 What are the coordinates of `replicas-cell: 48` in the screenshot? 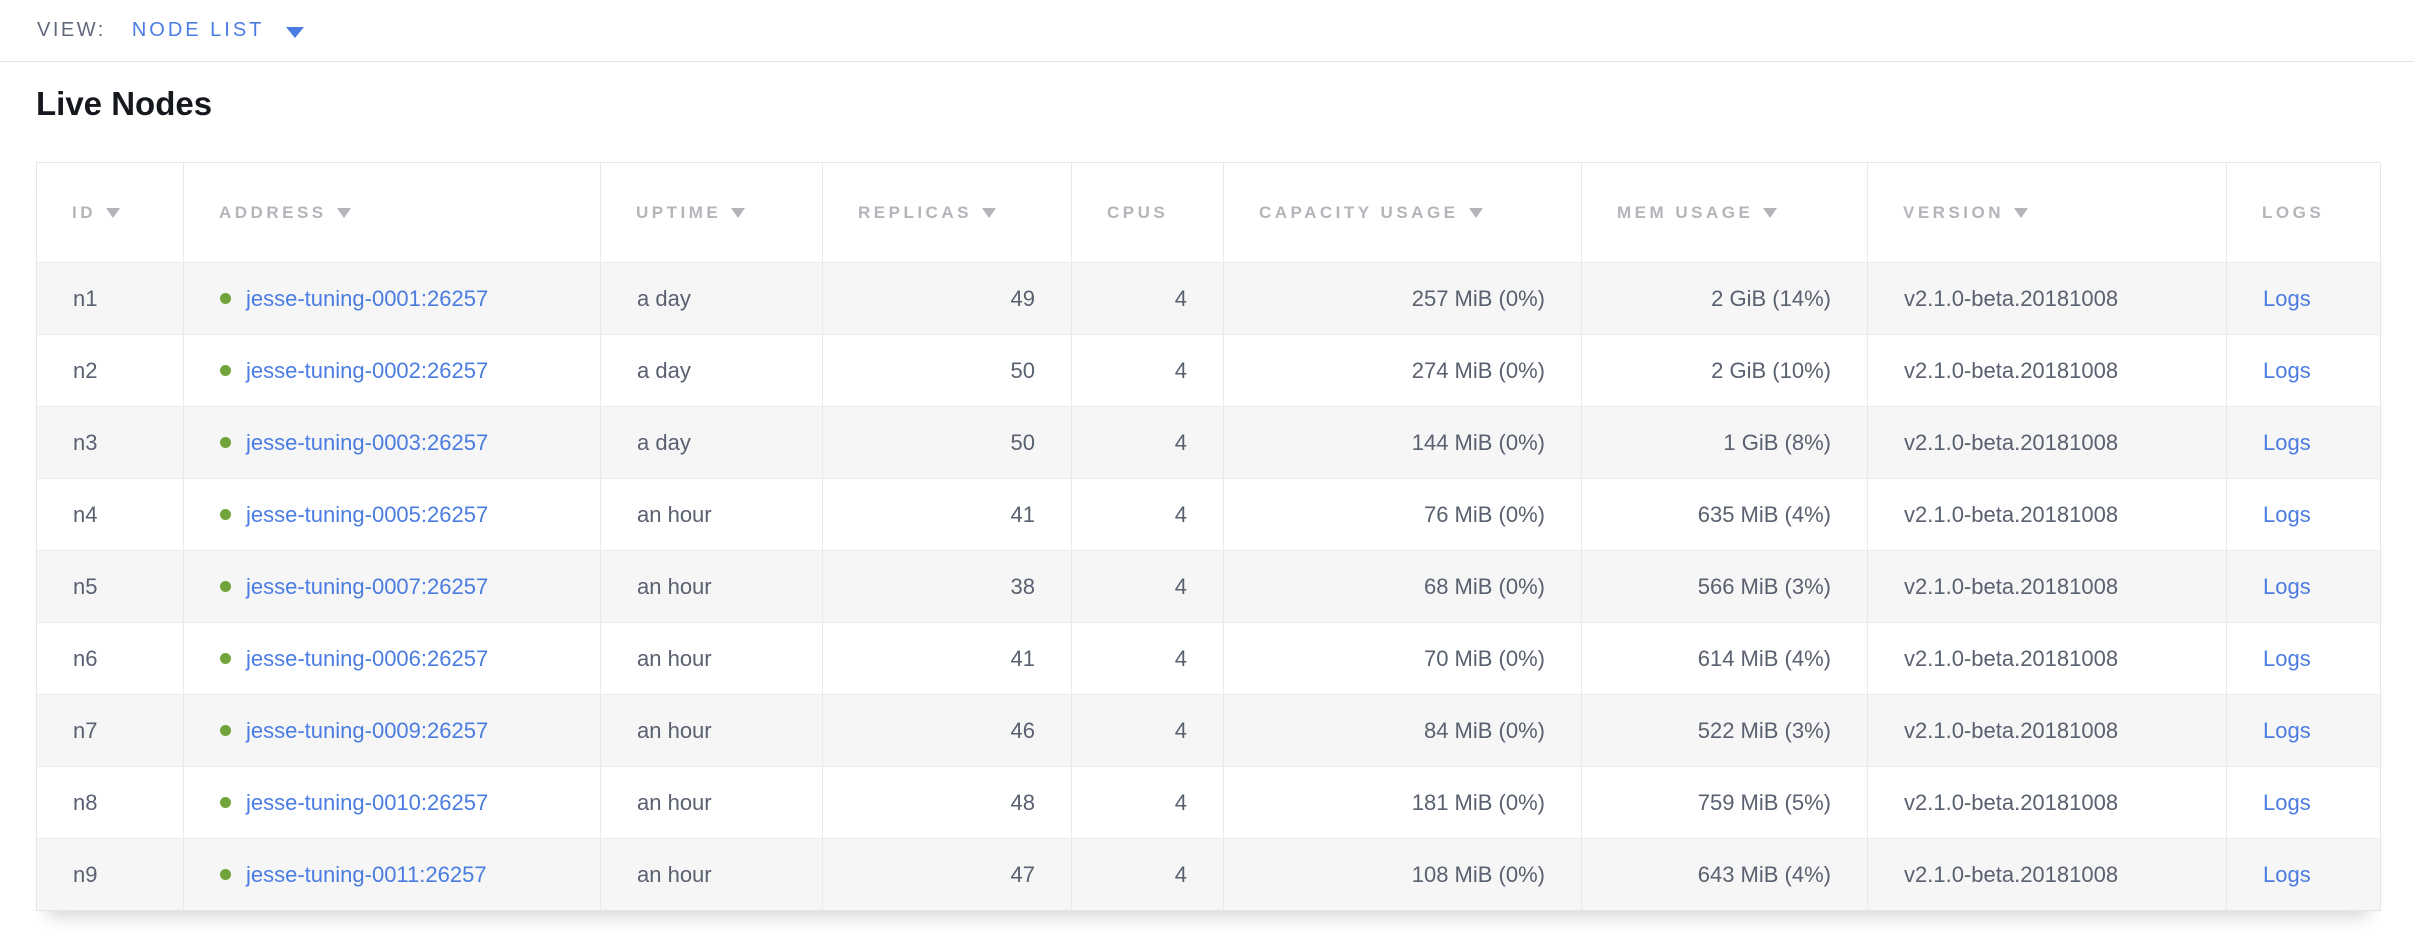 It's located at (947, 802).